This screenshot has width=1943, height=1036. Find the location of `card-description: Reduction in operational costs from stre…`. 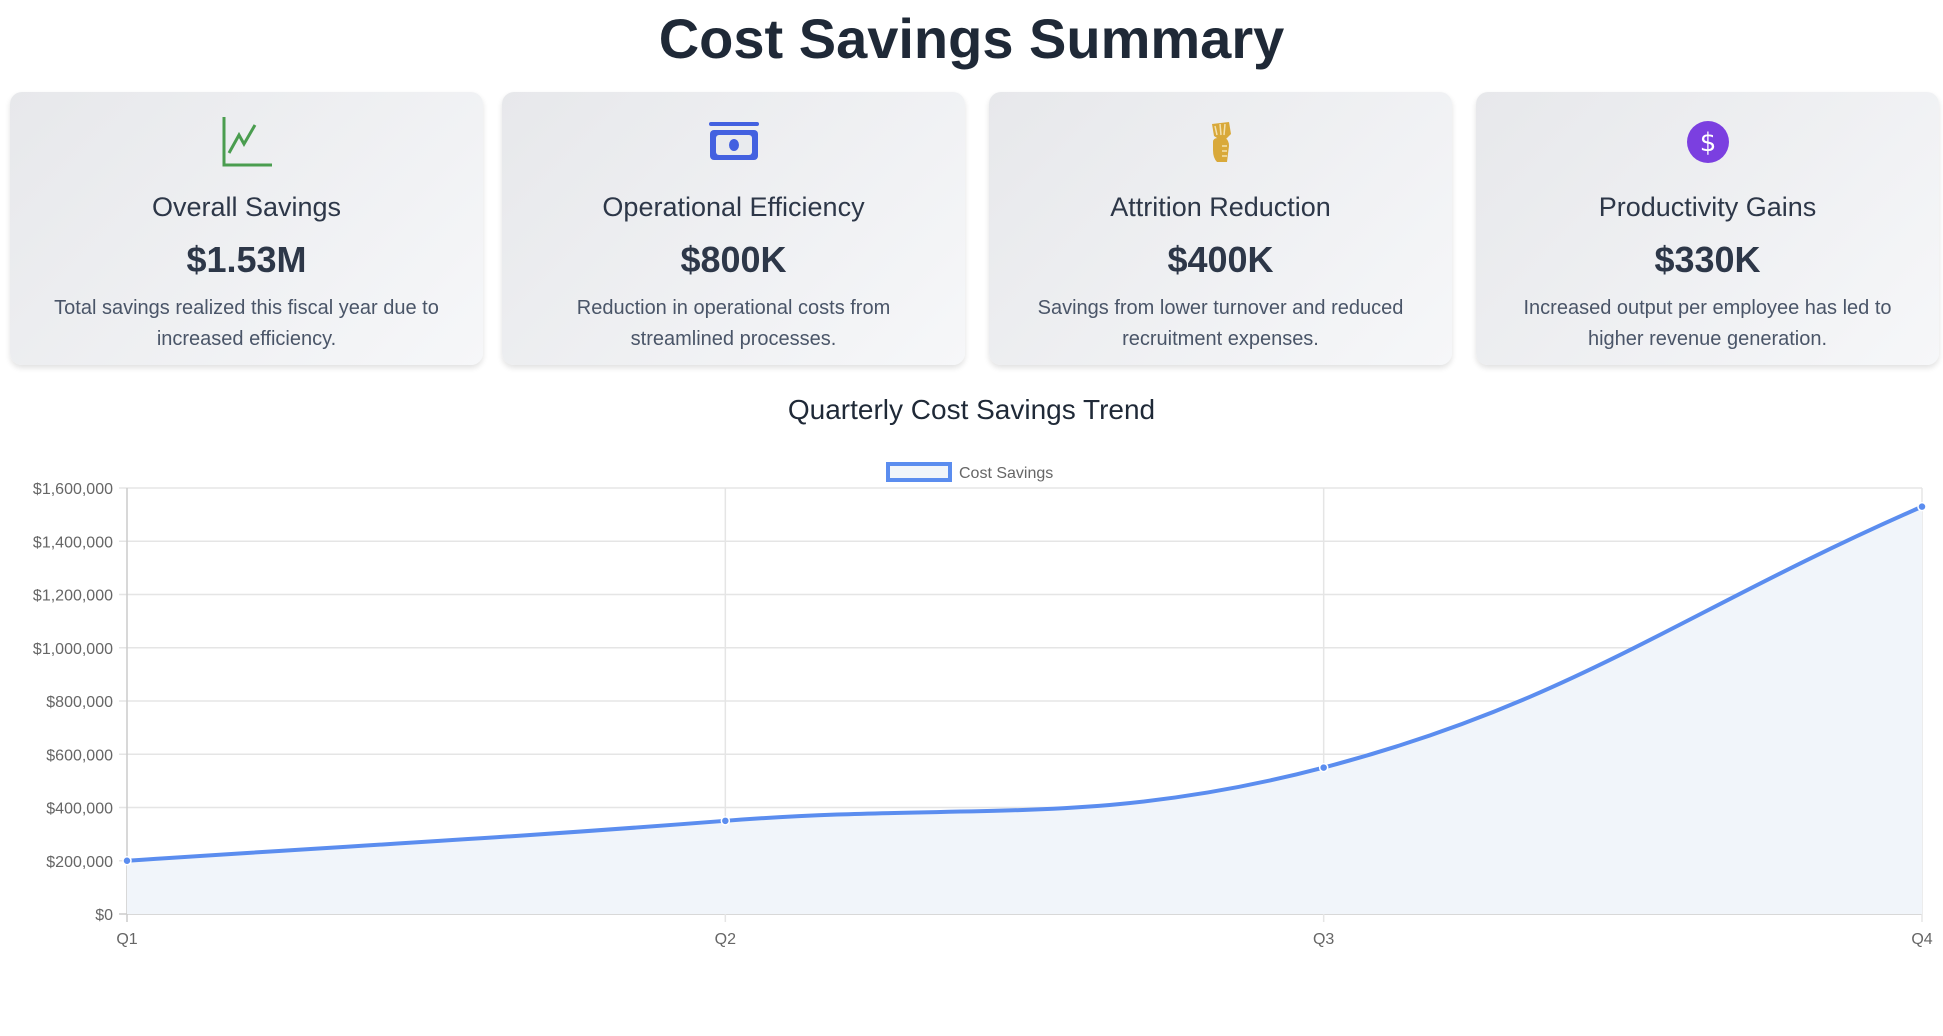

card-description: Reduction in operational costs from stre… is located at coordinates (733, 323).